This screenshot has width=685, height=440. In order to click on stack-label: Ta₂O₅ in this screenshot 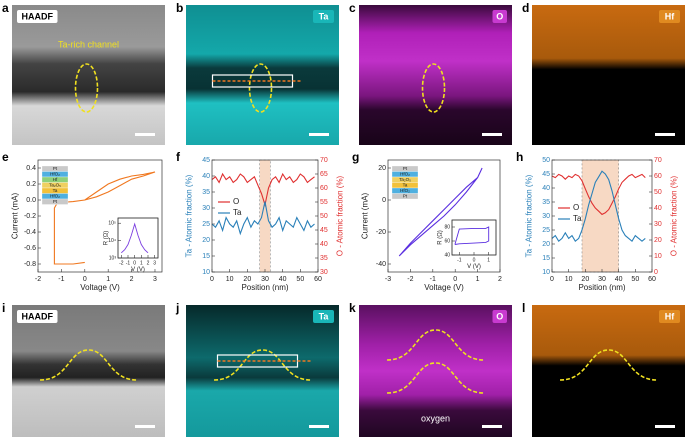, I will do `click(405, 179)`.